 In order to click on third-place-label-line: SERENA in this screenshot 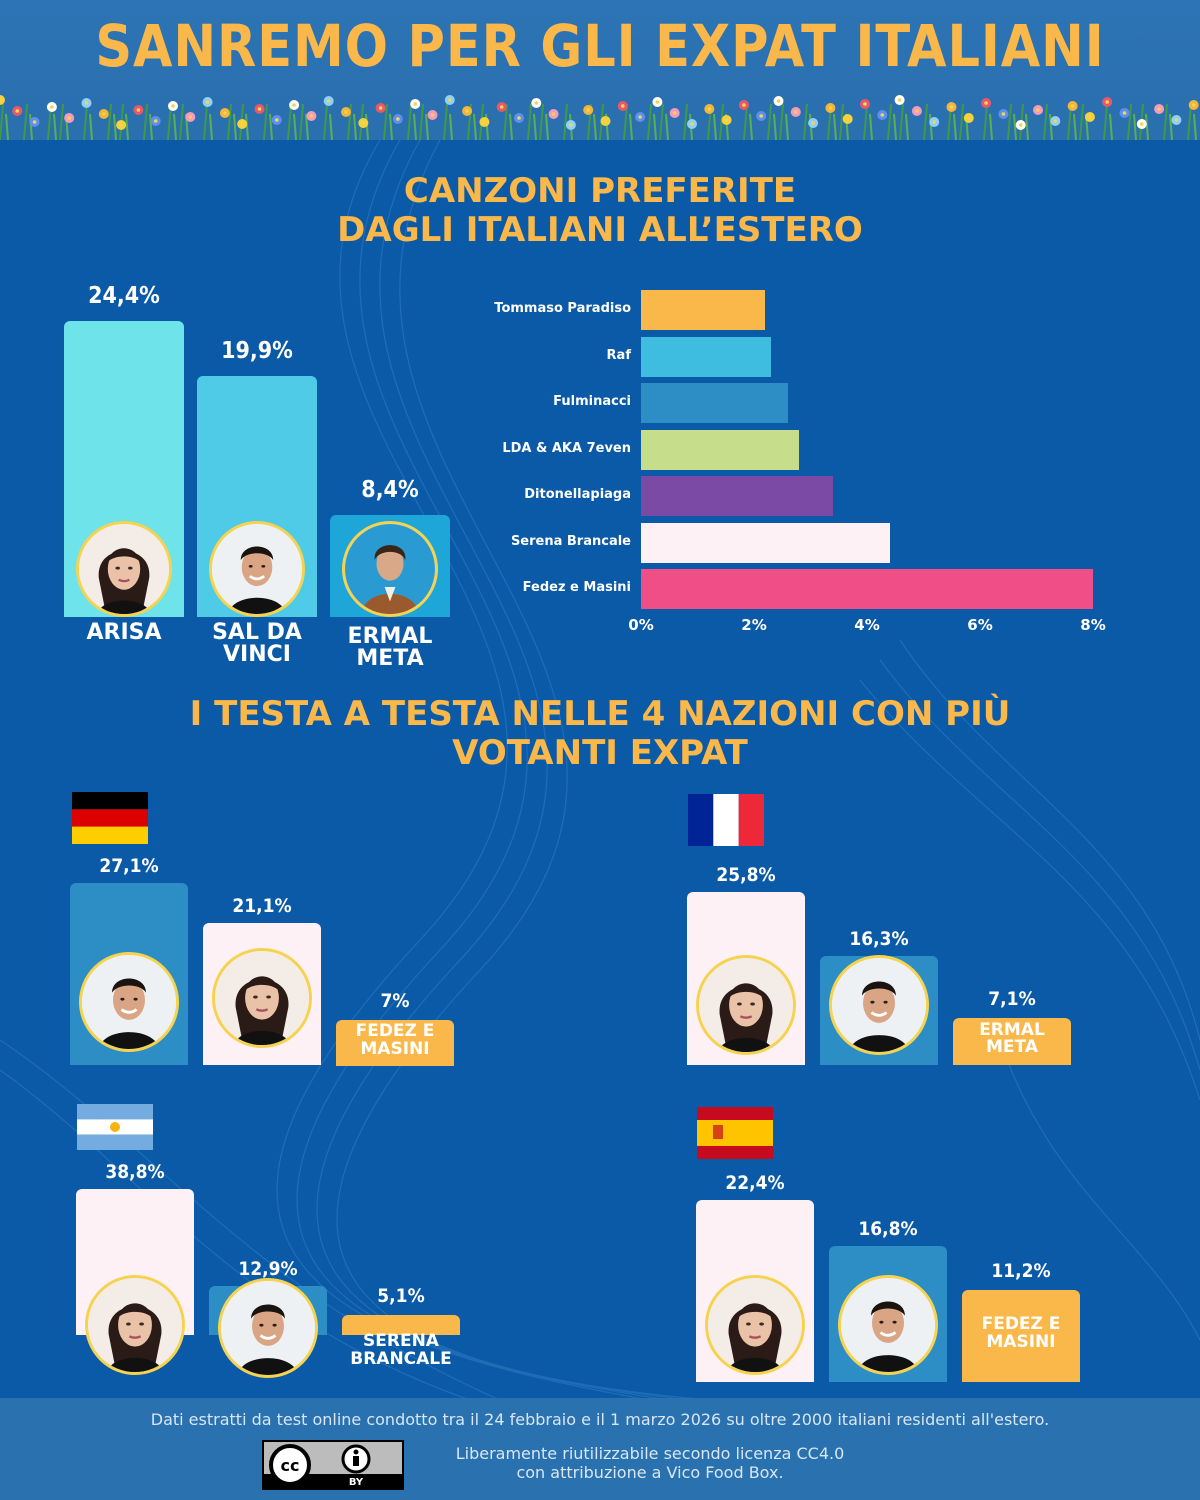, I will do `click(401, 1341)`.